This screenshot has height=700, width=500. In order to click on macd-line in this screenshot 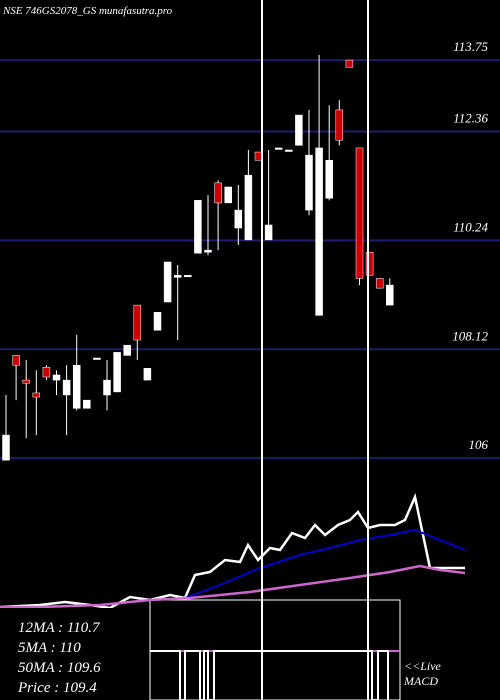, I will do `click(269, 675)`.